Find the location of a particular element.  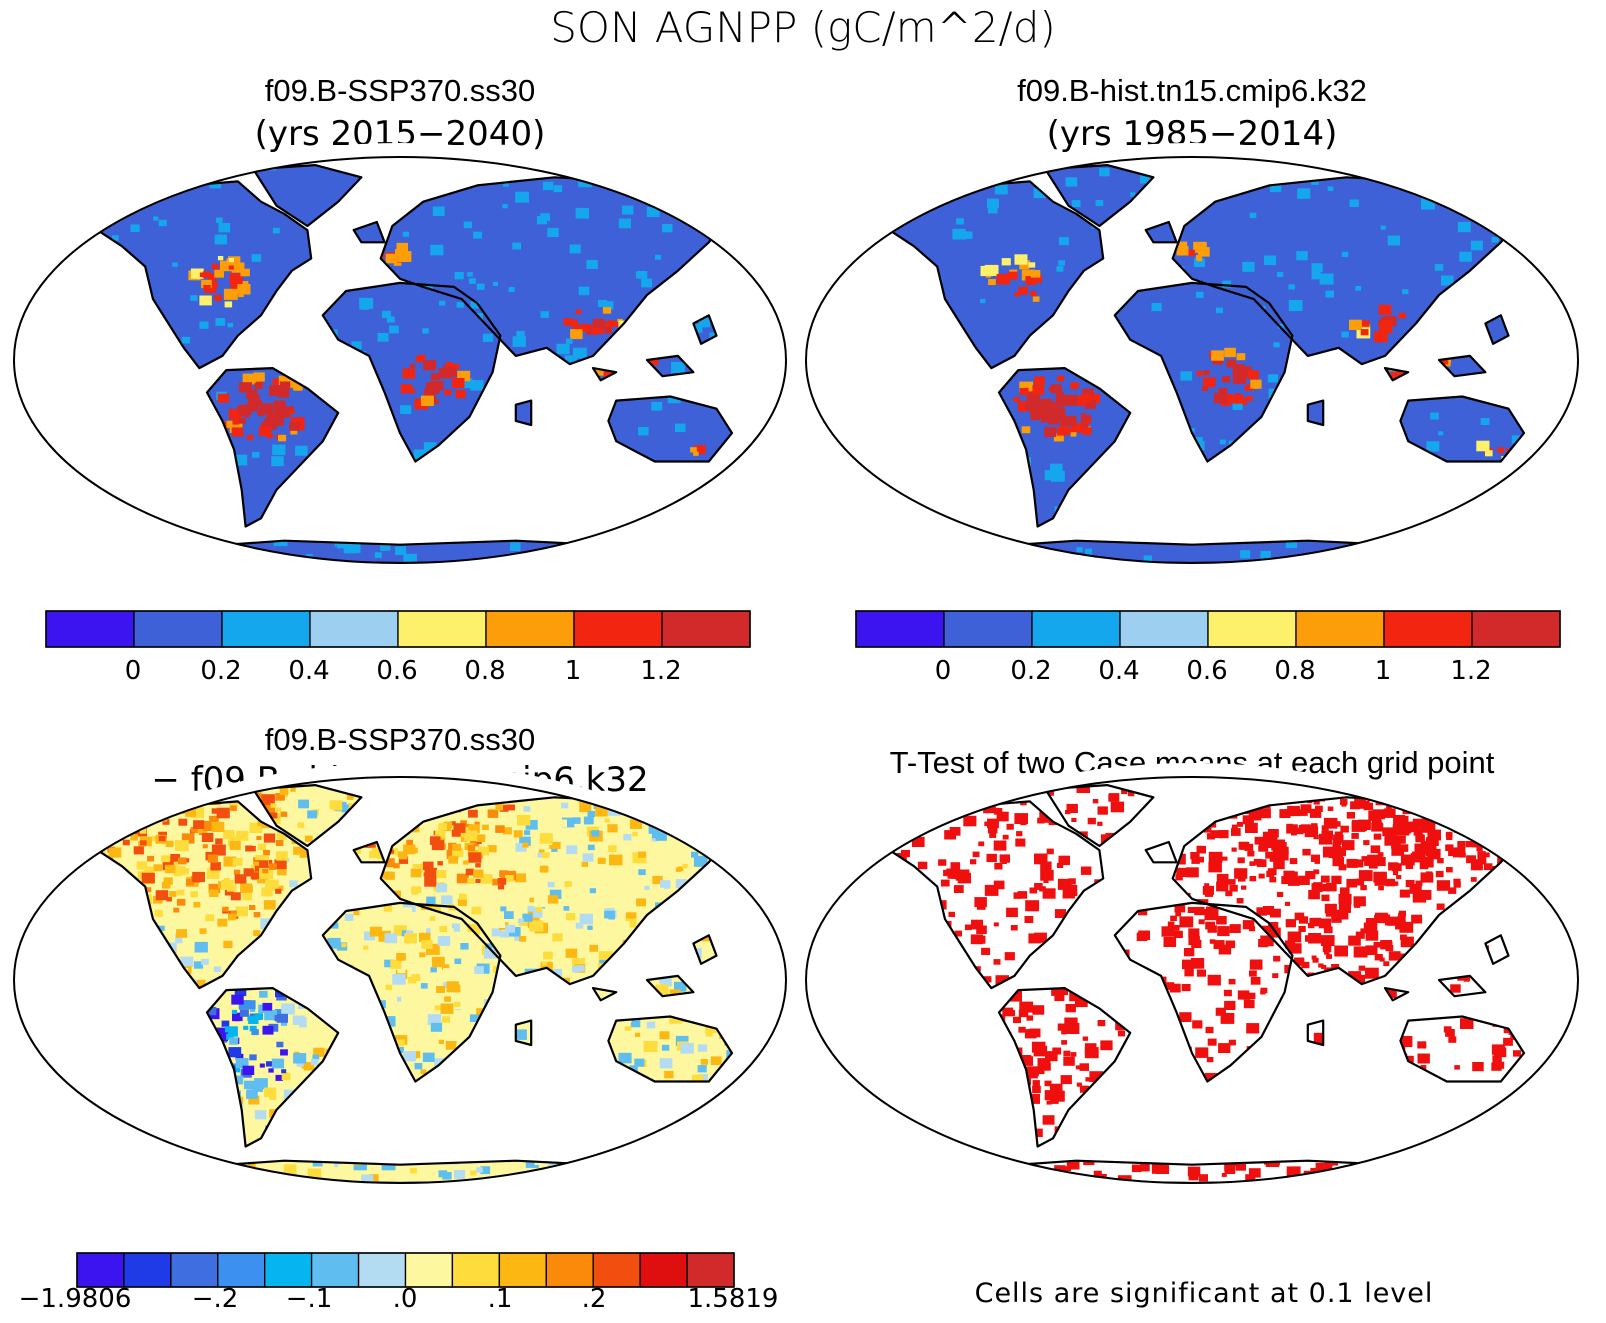

land-region is located at coordinates (369, 232).